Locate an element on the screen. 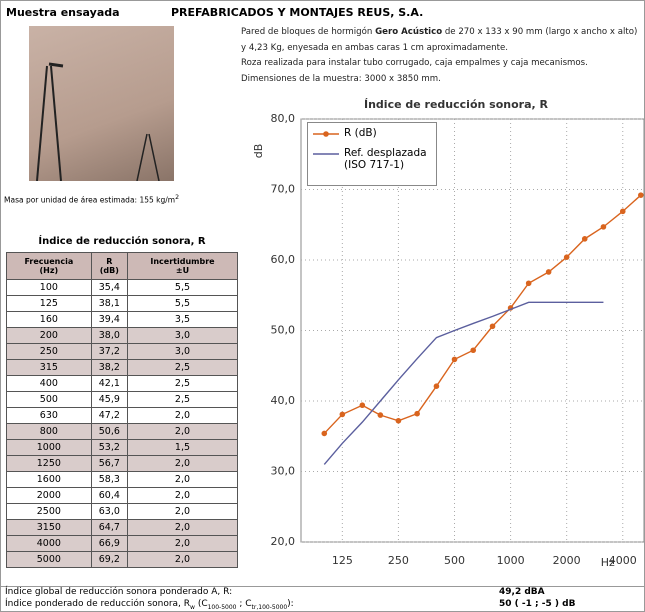  y-tick-label: 50,0 is located at coordinates (283, 330).